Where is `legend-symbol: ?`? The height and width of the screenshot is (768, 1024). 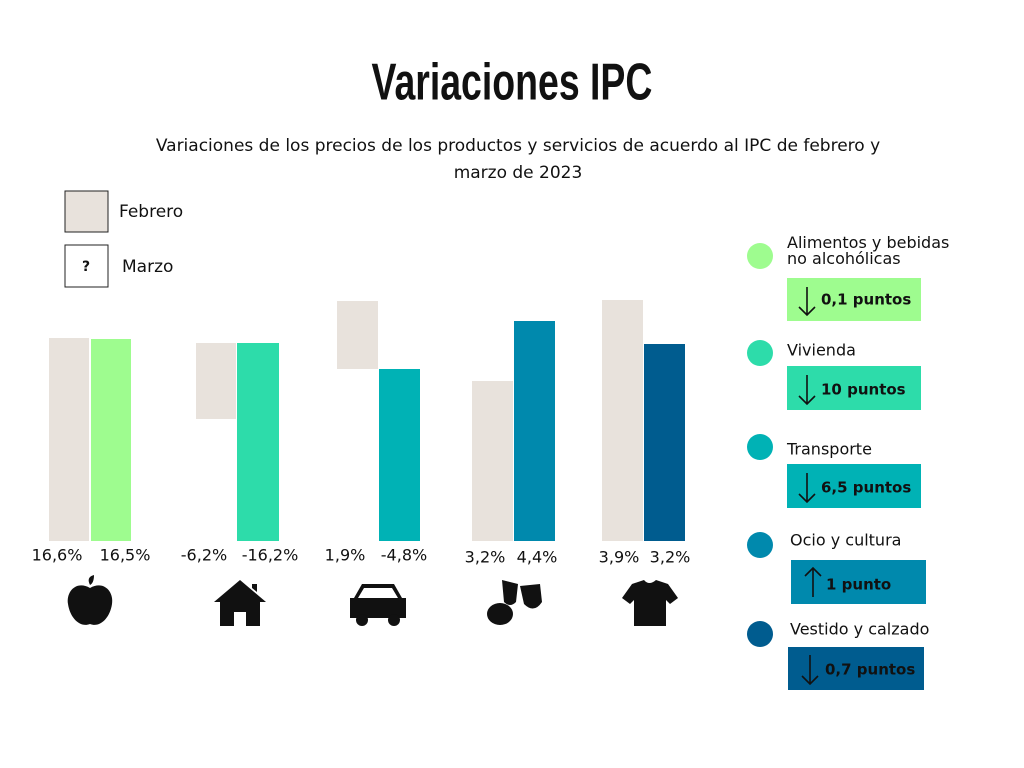 legend-symbol: ? is located at coordinates (86, 267).